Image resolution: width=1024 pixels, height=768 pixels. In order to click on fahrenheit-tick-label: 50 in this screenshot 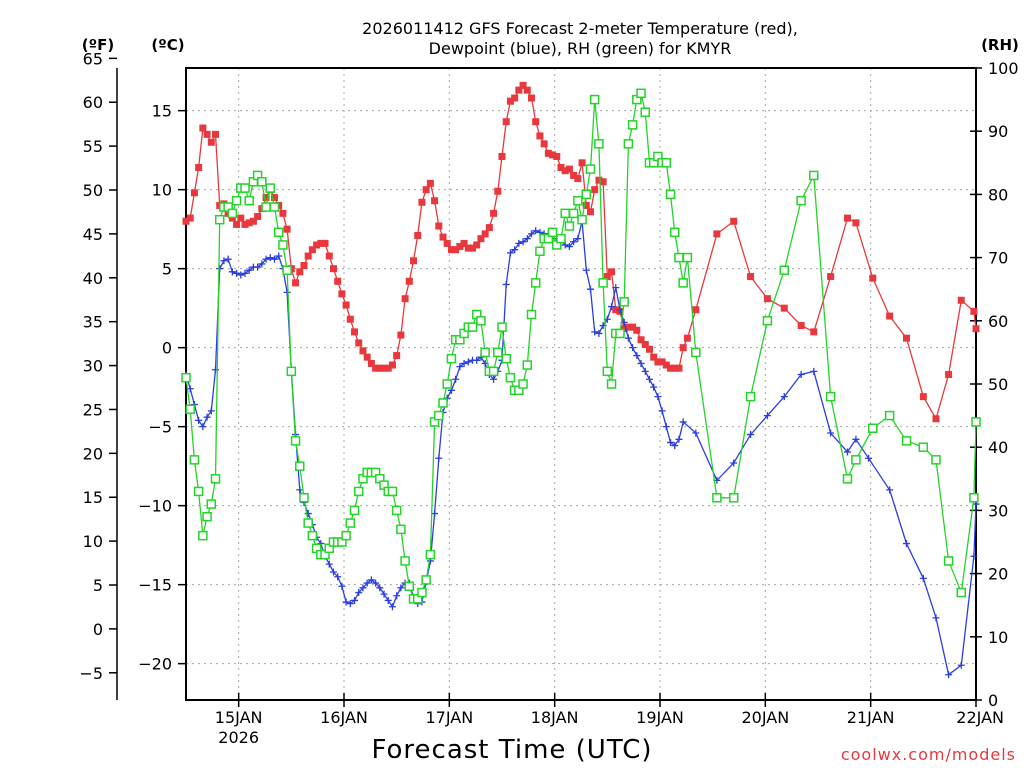, I will do `click(93, 190)`.